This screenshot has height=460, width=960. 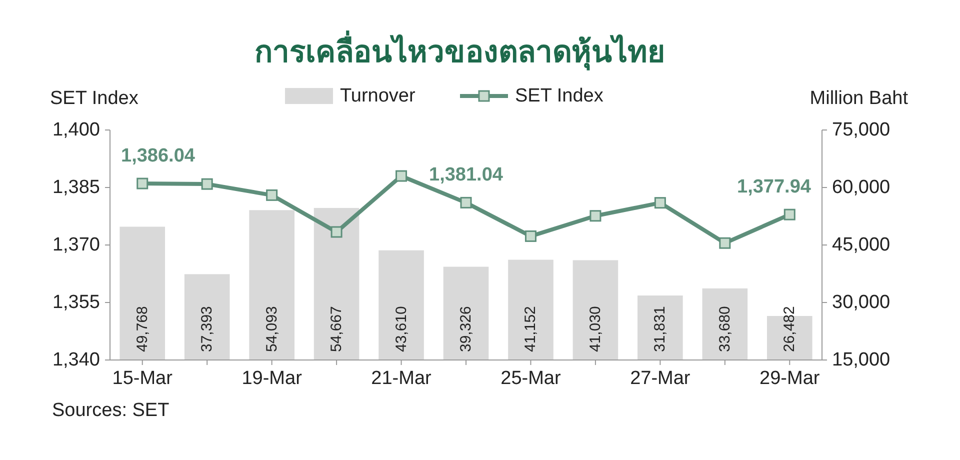 I want to click on data-label: 54,093, so click(x=271, y=329).